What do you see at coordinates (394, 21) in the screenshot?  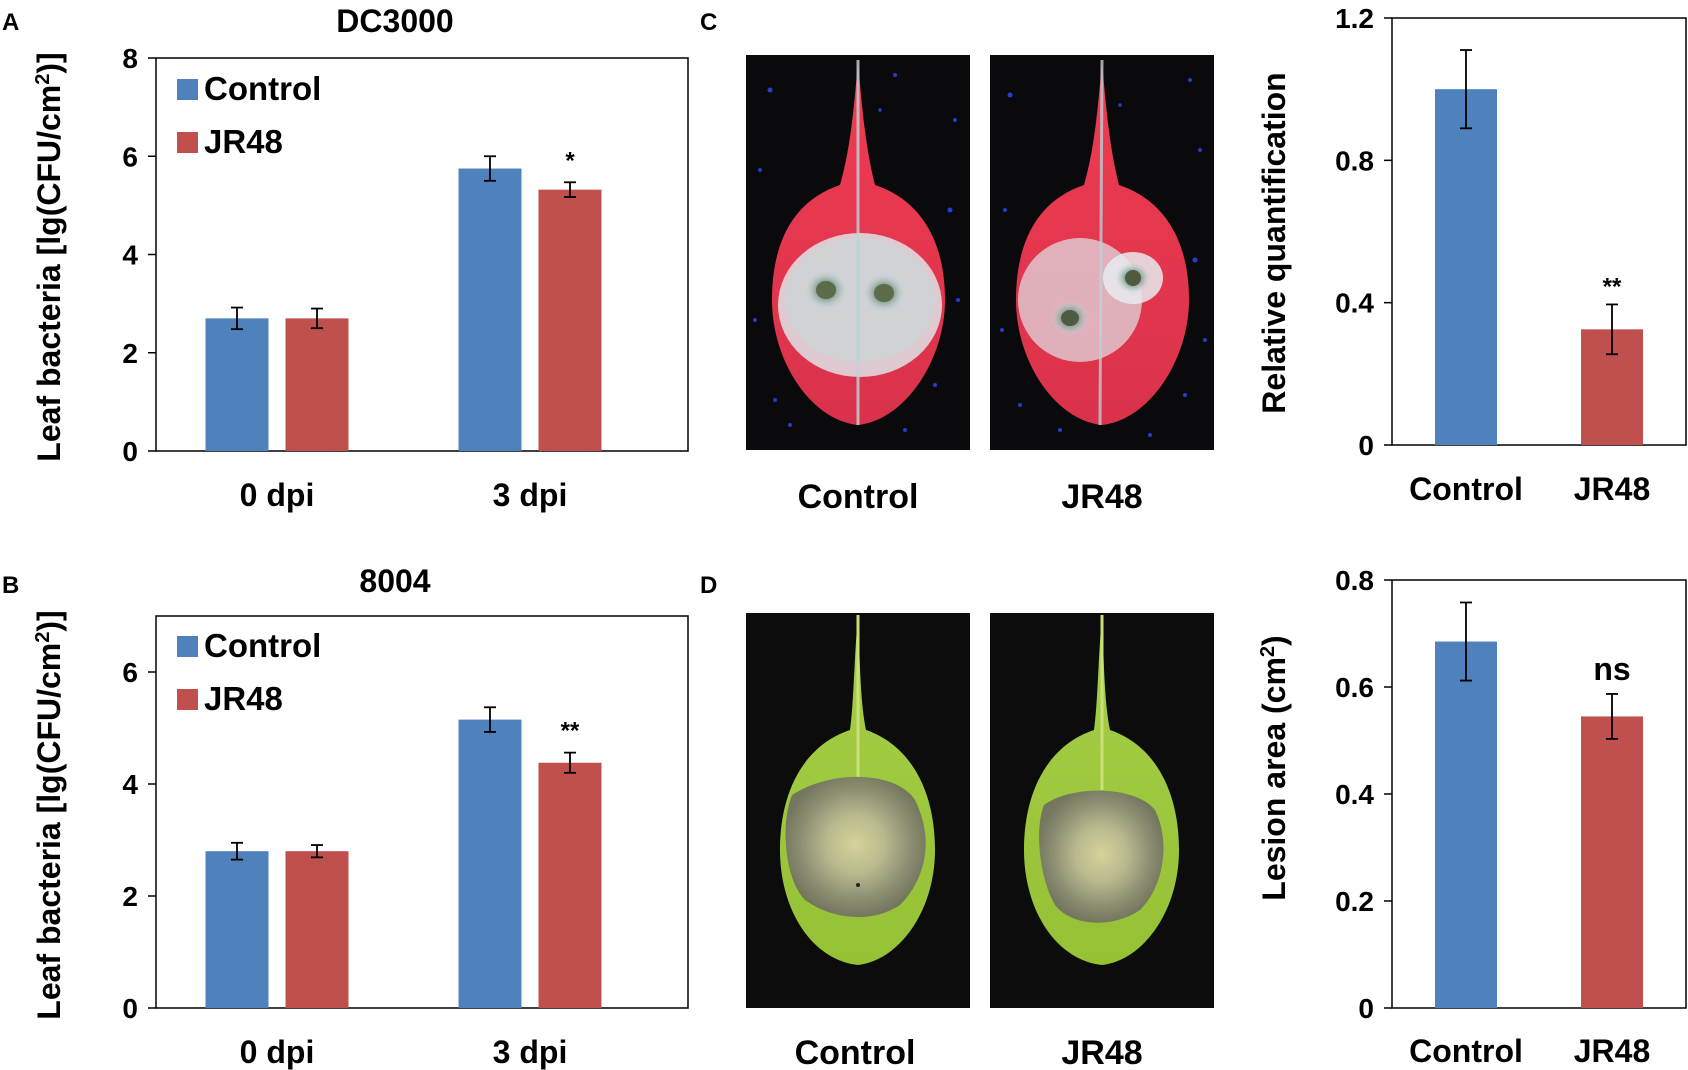 I see `chart-a-title: DC3000` at bounding box center [394, 21].